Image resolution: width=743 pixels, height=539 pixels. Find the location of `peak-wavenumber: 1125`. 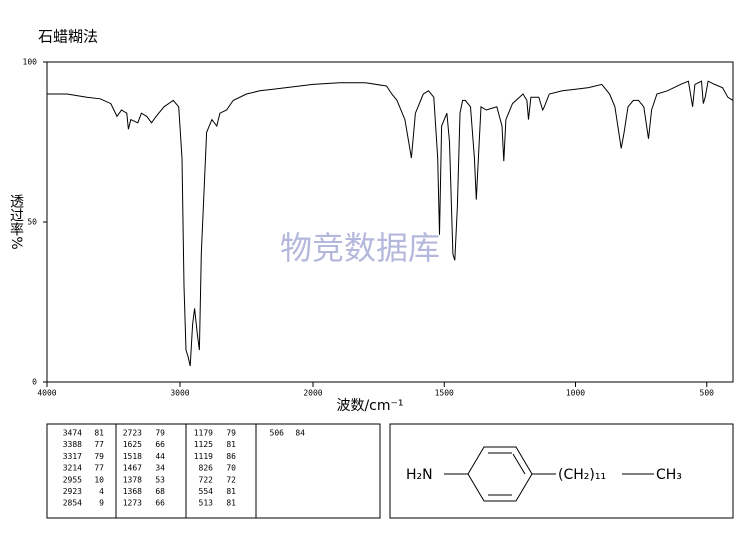

peak-wavenumber: 1125 is located at coordinates (203, 444).